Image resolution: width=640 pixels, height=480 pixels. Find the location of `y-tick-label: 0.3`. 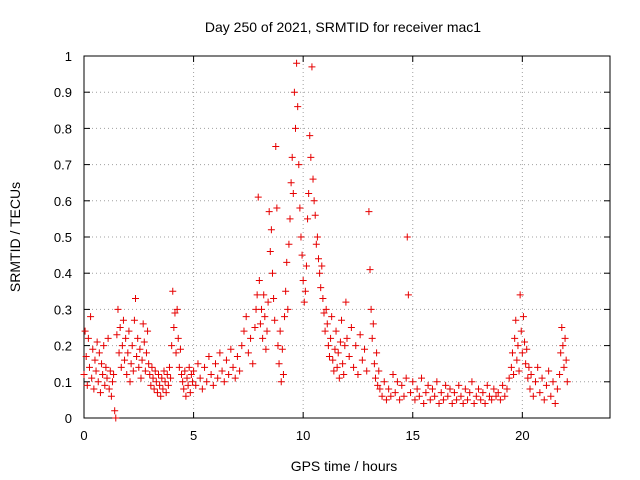

y-tick-label: 0.3 is located at coordinates (63, 309).